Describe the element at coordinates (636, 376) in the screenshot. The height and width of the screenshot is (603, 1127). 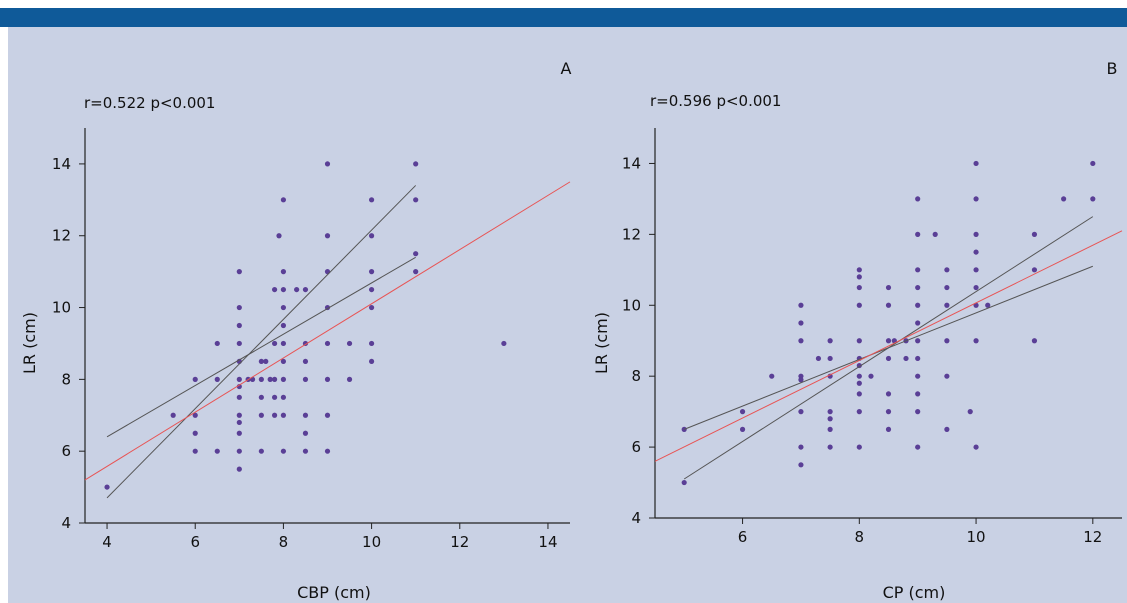
I see `panel-b-y-tick-label: 8` at that location.